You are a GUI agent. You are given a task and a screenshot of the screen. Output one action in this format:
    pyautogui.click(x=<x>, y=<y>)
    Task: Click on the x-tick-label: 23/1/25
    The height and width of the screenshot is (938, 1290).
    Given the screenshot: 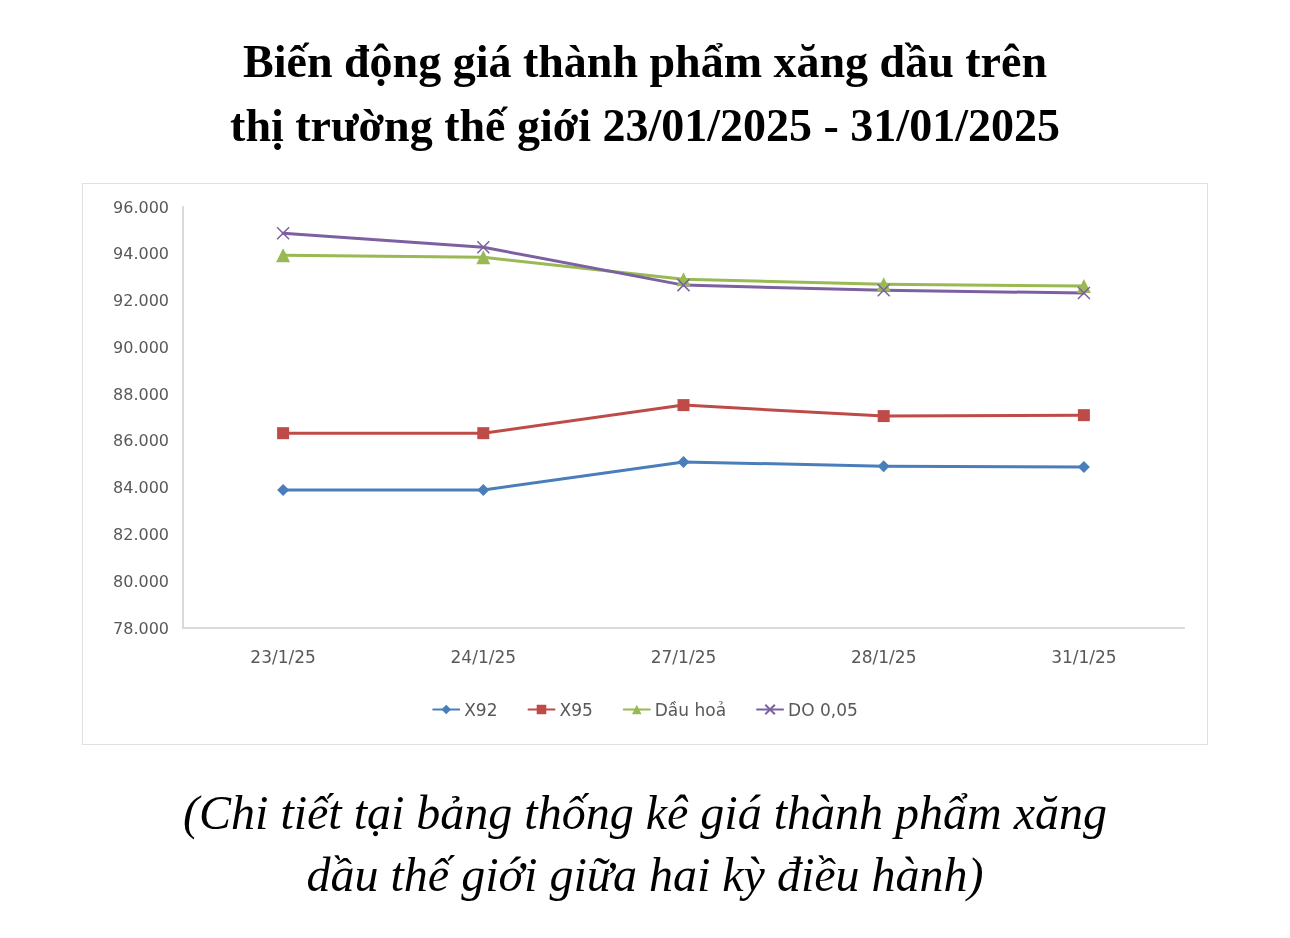 What is the action you would take?
    pyautogui.click(x=283, y=656)
    